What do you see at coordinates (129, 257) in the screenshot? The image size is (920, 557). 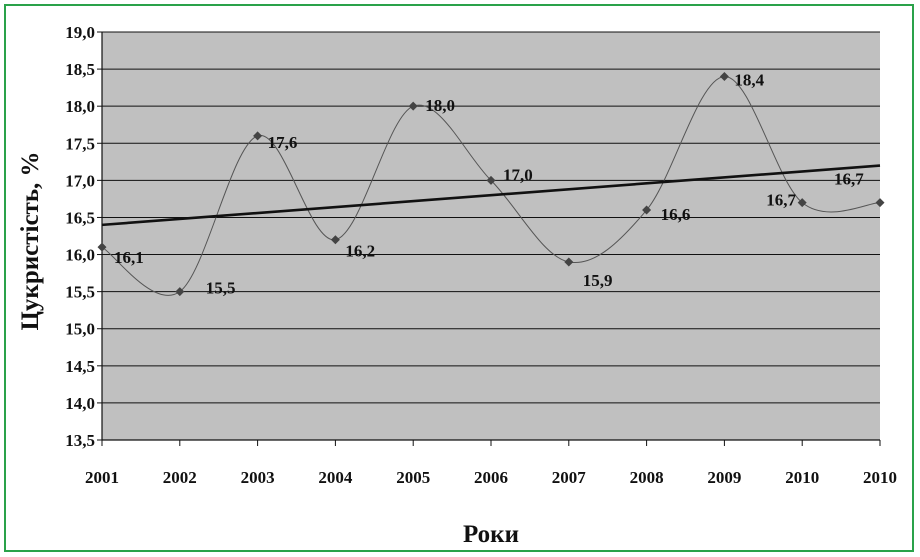 I see `data-label: 16,1` at bounding box center [129, 257].